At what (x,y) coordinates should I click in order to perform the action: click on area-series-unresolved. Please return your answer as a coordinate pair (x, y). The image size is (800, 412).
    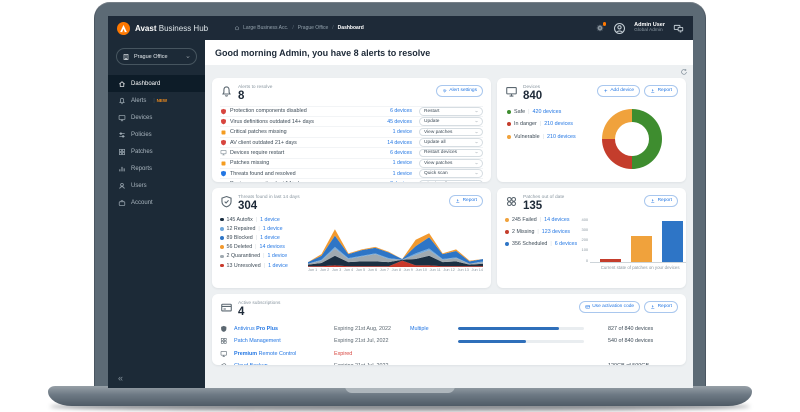
    Looking at the image, I should click on (395, 263).